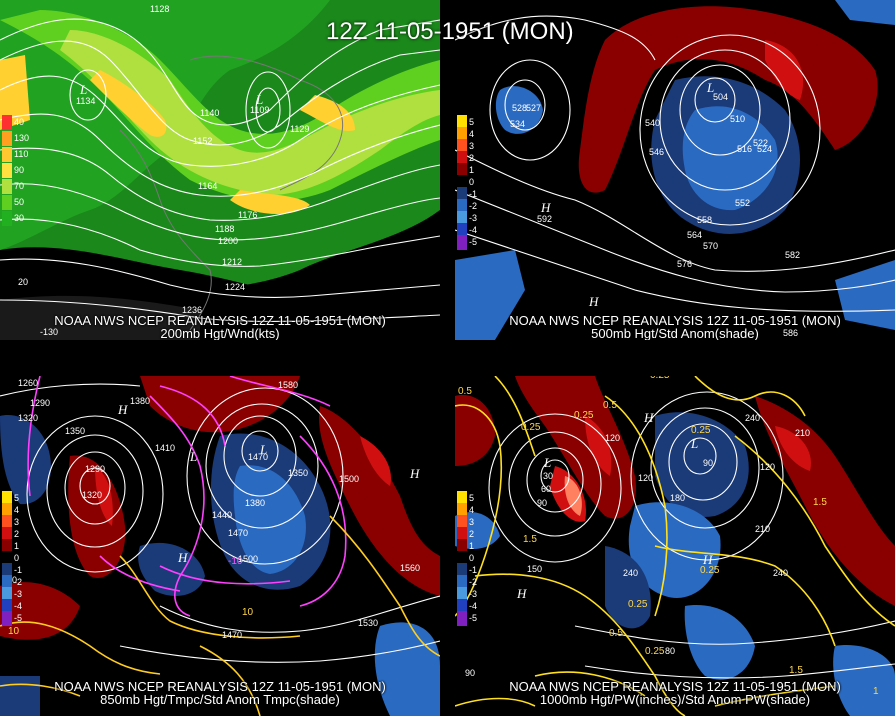 This screenshot has height=716, width=895. What do you see at coordinates (228, 241) in the screenshot?
I see `svg-text: 1200` at bounding box center [228, 241].